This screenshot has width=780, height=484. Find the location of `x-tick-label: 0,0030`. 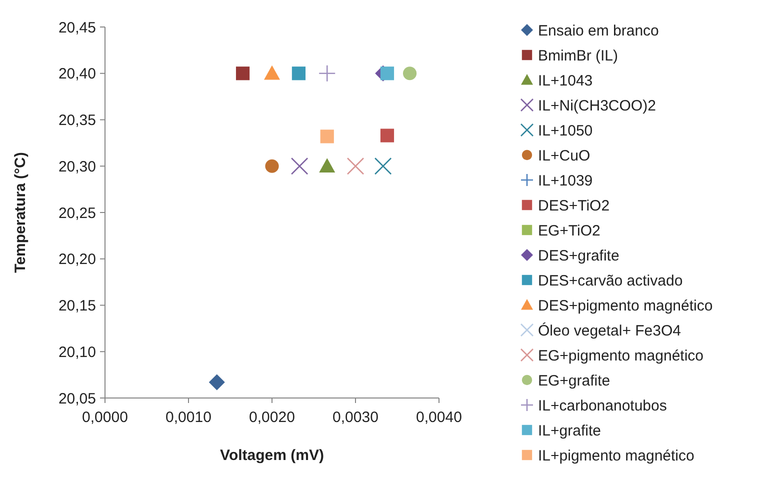

x-tick-label: 0,0030 is located at coordinates (355, 417).